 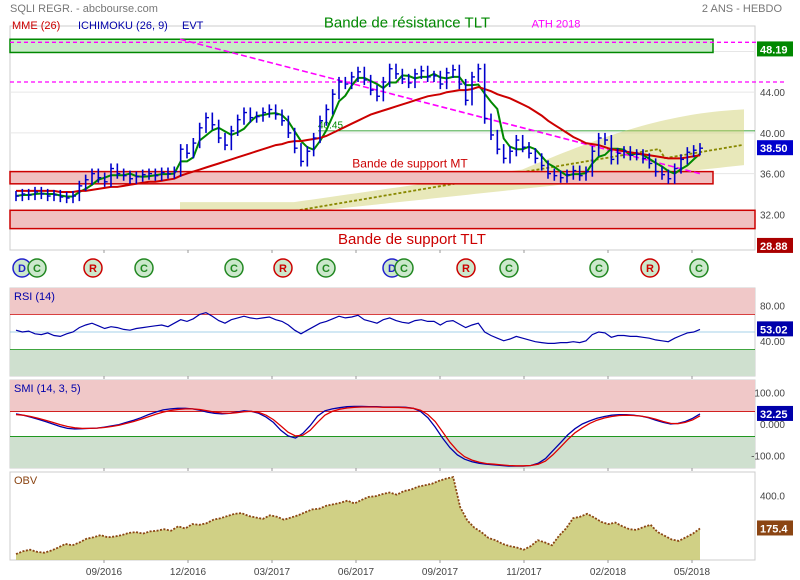 I want to click on rsi-label: RSI (14), so click(x=34, y=297).